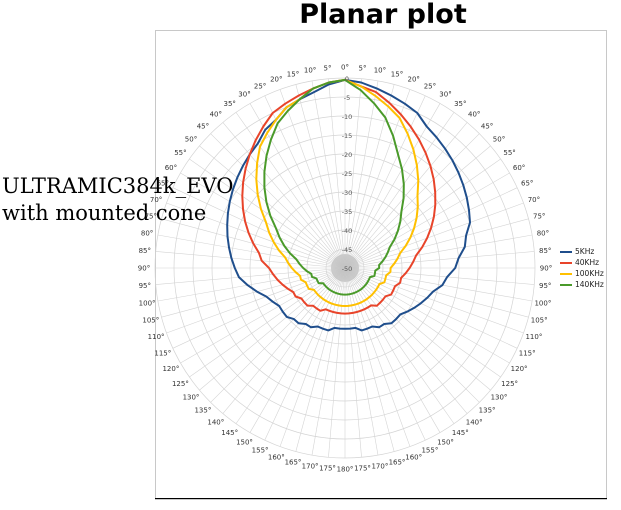 Image resolution: width=621 pixels, height=510 pixels. Describe the element at coordinates (445, 443) in the screenshot. I see `angle-label: 150°` at that location.